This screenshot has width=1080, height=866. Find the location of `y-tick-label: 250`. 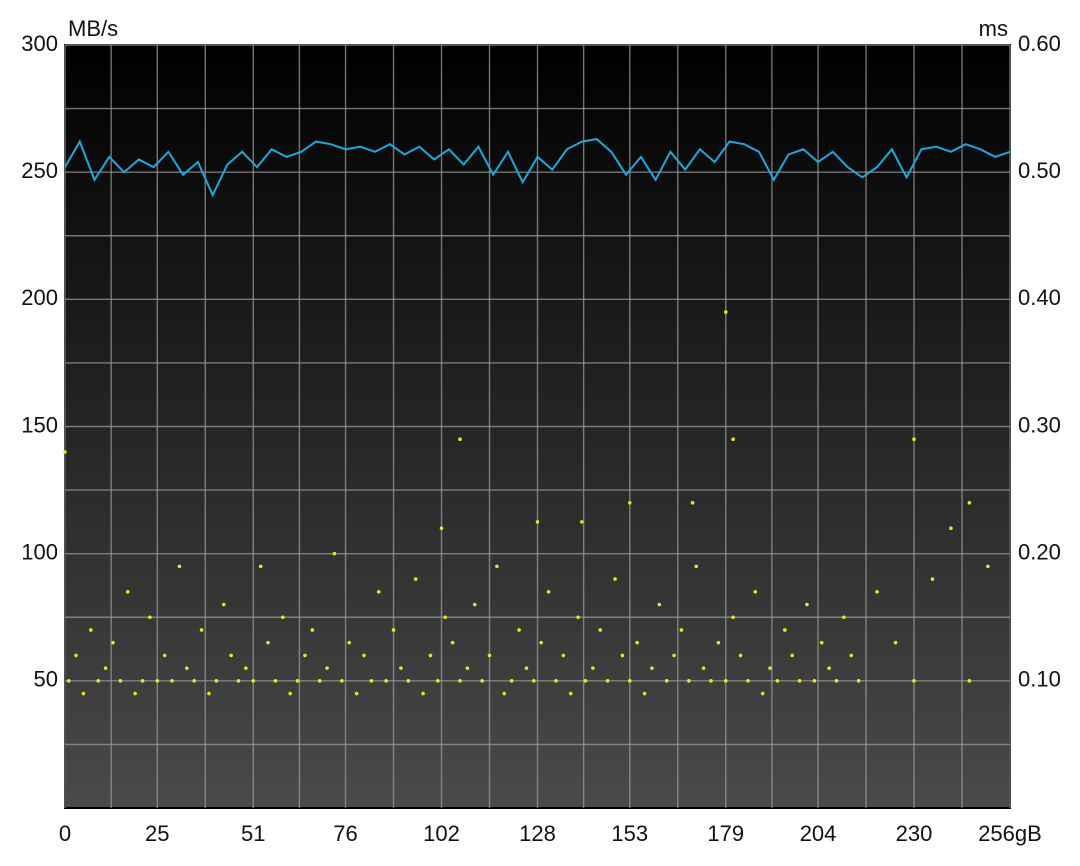

y-tick-label: 250 is located at coordinates (39, 170).